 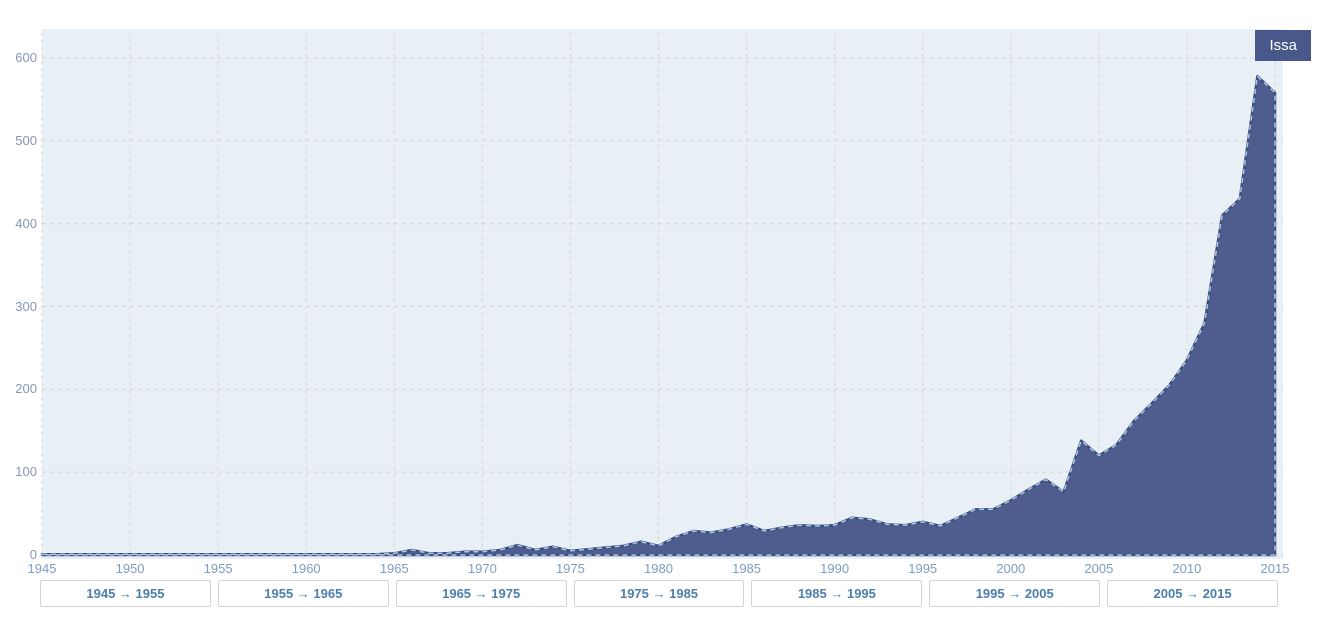 I want to click on x-tick-label-1965: 1965, so click(x=394, y=568).